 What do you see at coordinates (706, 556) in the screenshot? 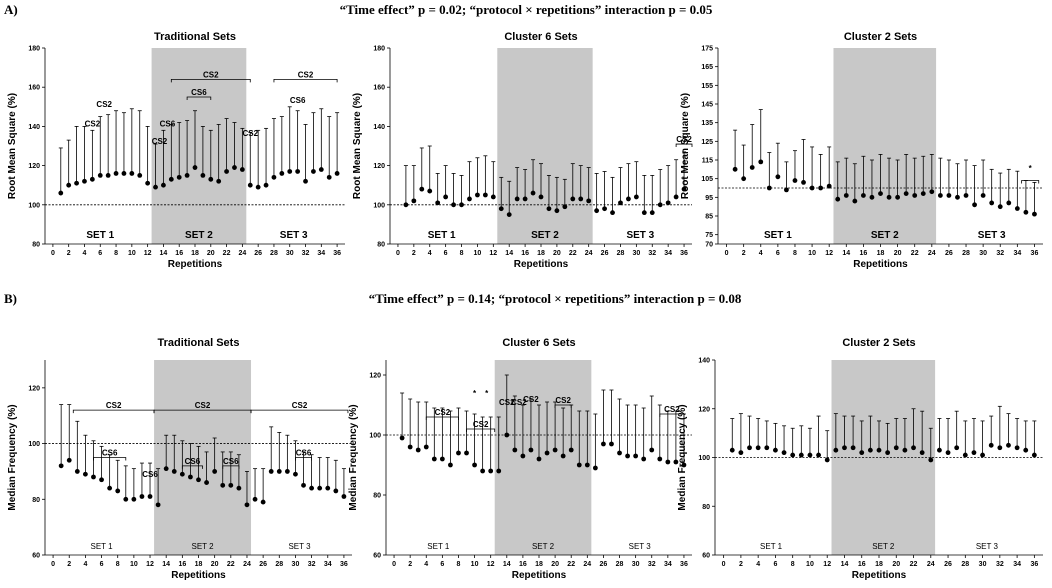
I see `y-tick-label: 60` at bounding box center [706, 556].